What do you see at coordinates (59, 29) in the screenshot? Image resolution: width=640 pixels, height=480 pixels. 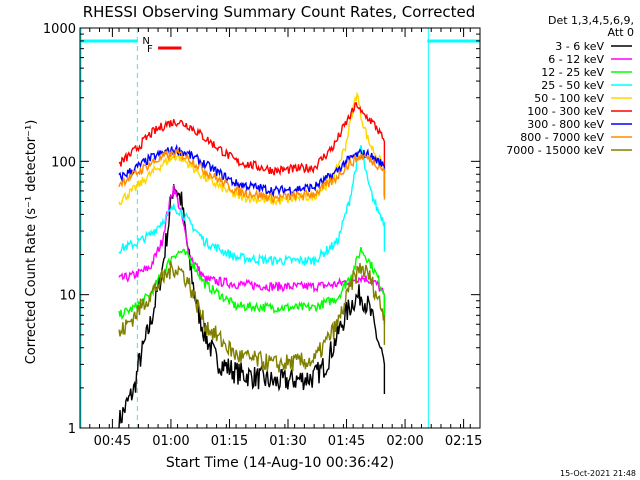 I see `y-tick-label: 1000` at bounding box center [59, 29].